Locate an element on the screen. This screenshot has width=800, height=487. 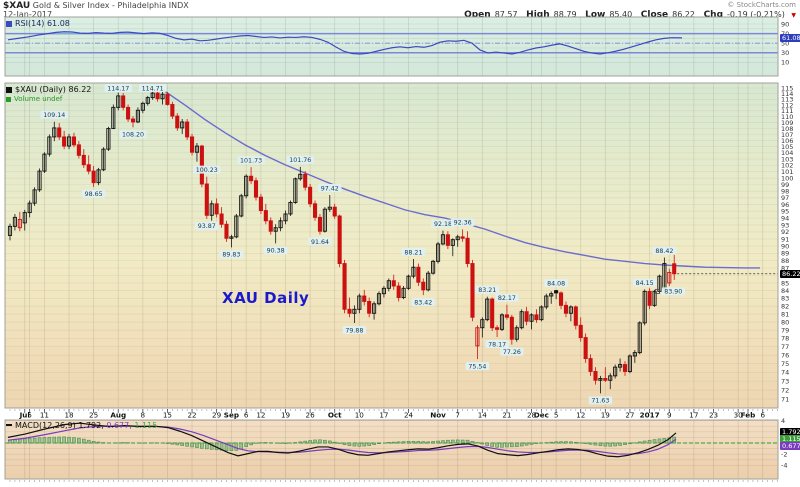
open-label: Open is located at coordinates (477, 15).